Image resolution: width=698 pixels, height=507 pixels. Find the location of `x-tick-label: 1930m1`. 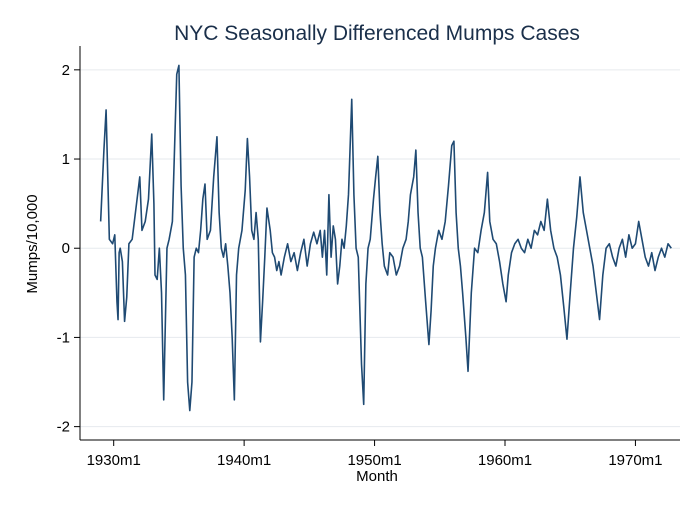

x-tick-label: 1930m1 is located at coordinates (114, 460).